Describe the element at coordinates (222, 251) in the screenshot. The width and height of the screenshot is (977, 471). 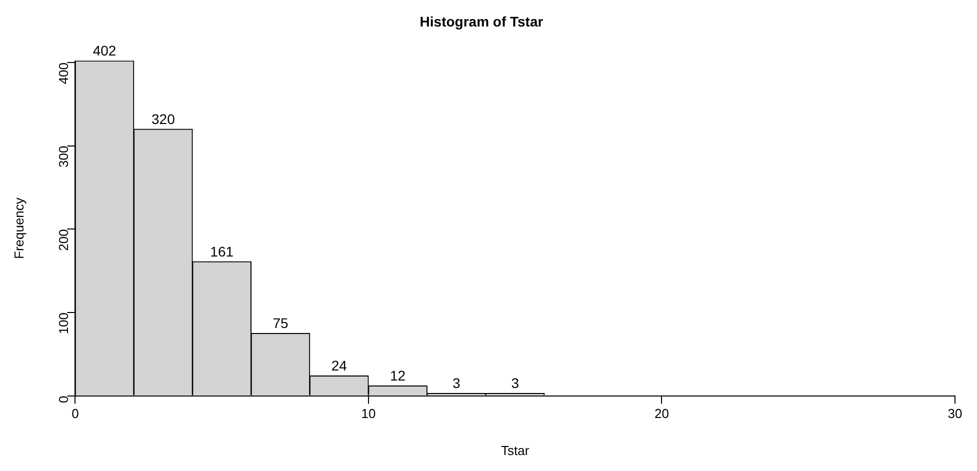
I see `data-label: 161` at that location.